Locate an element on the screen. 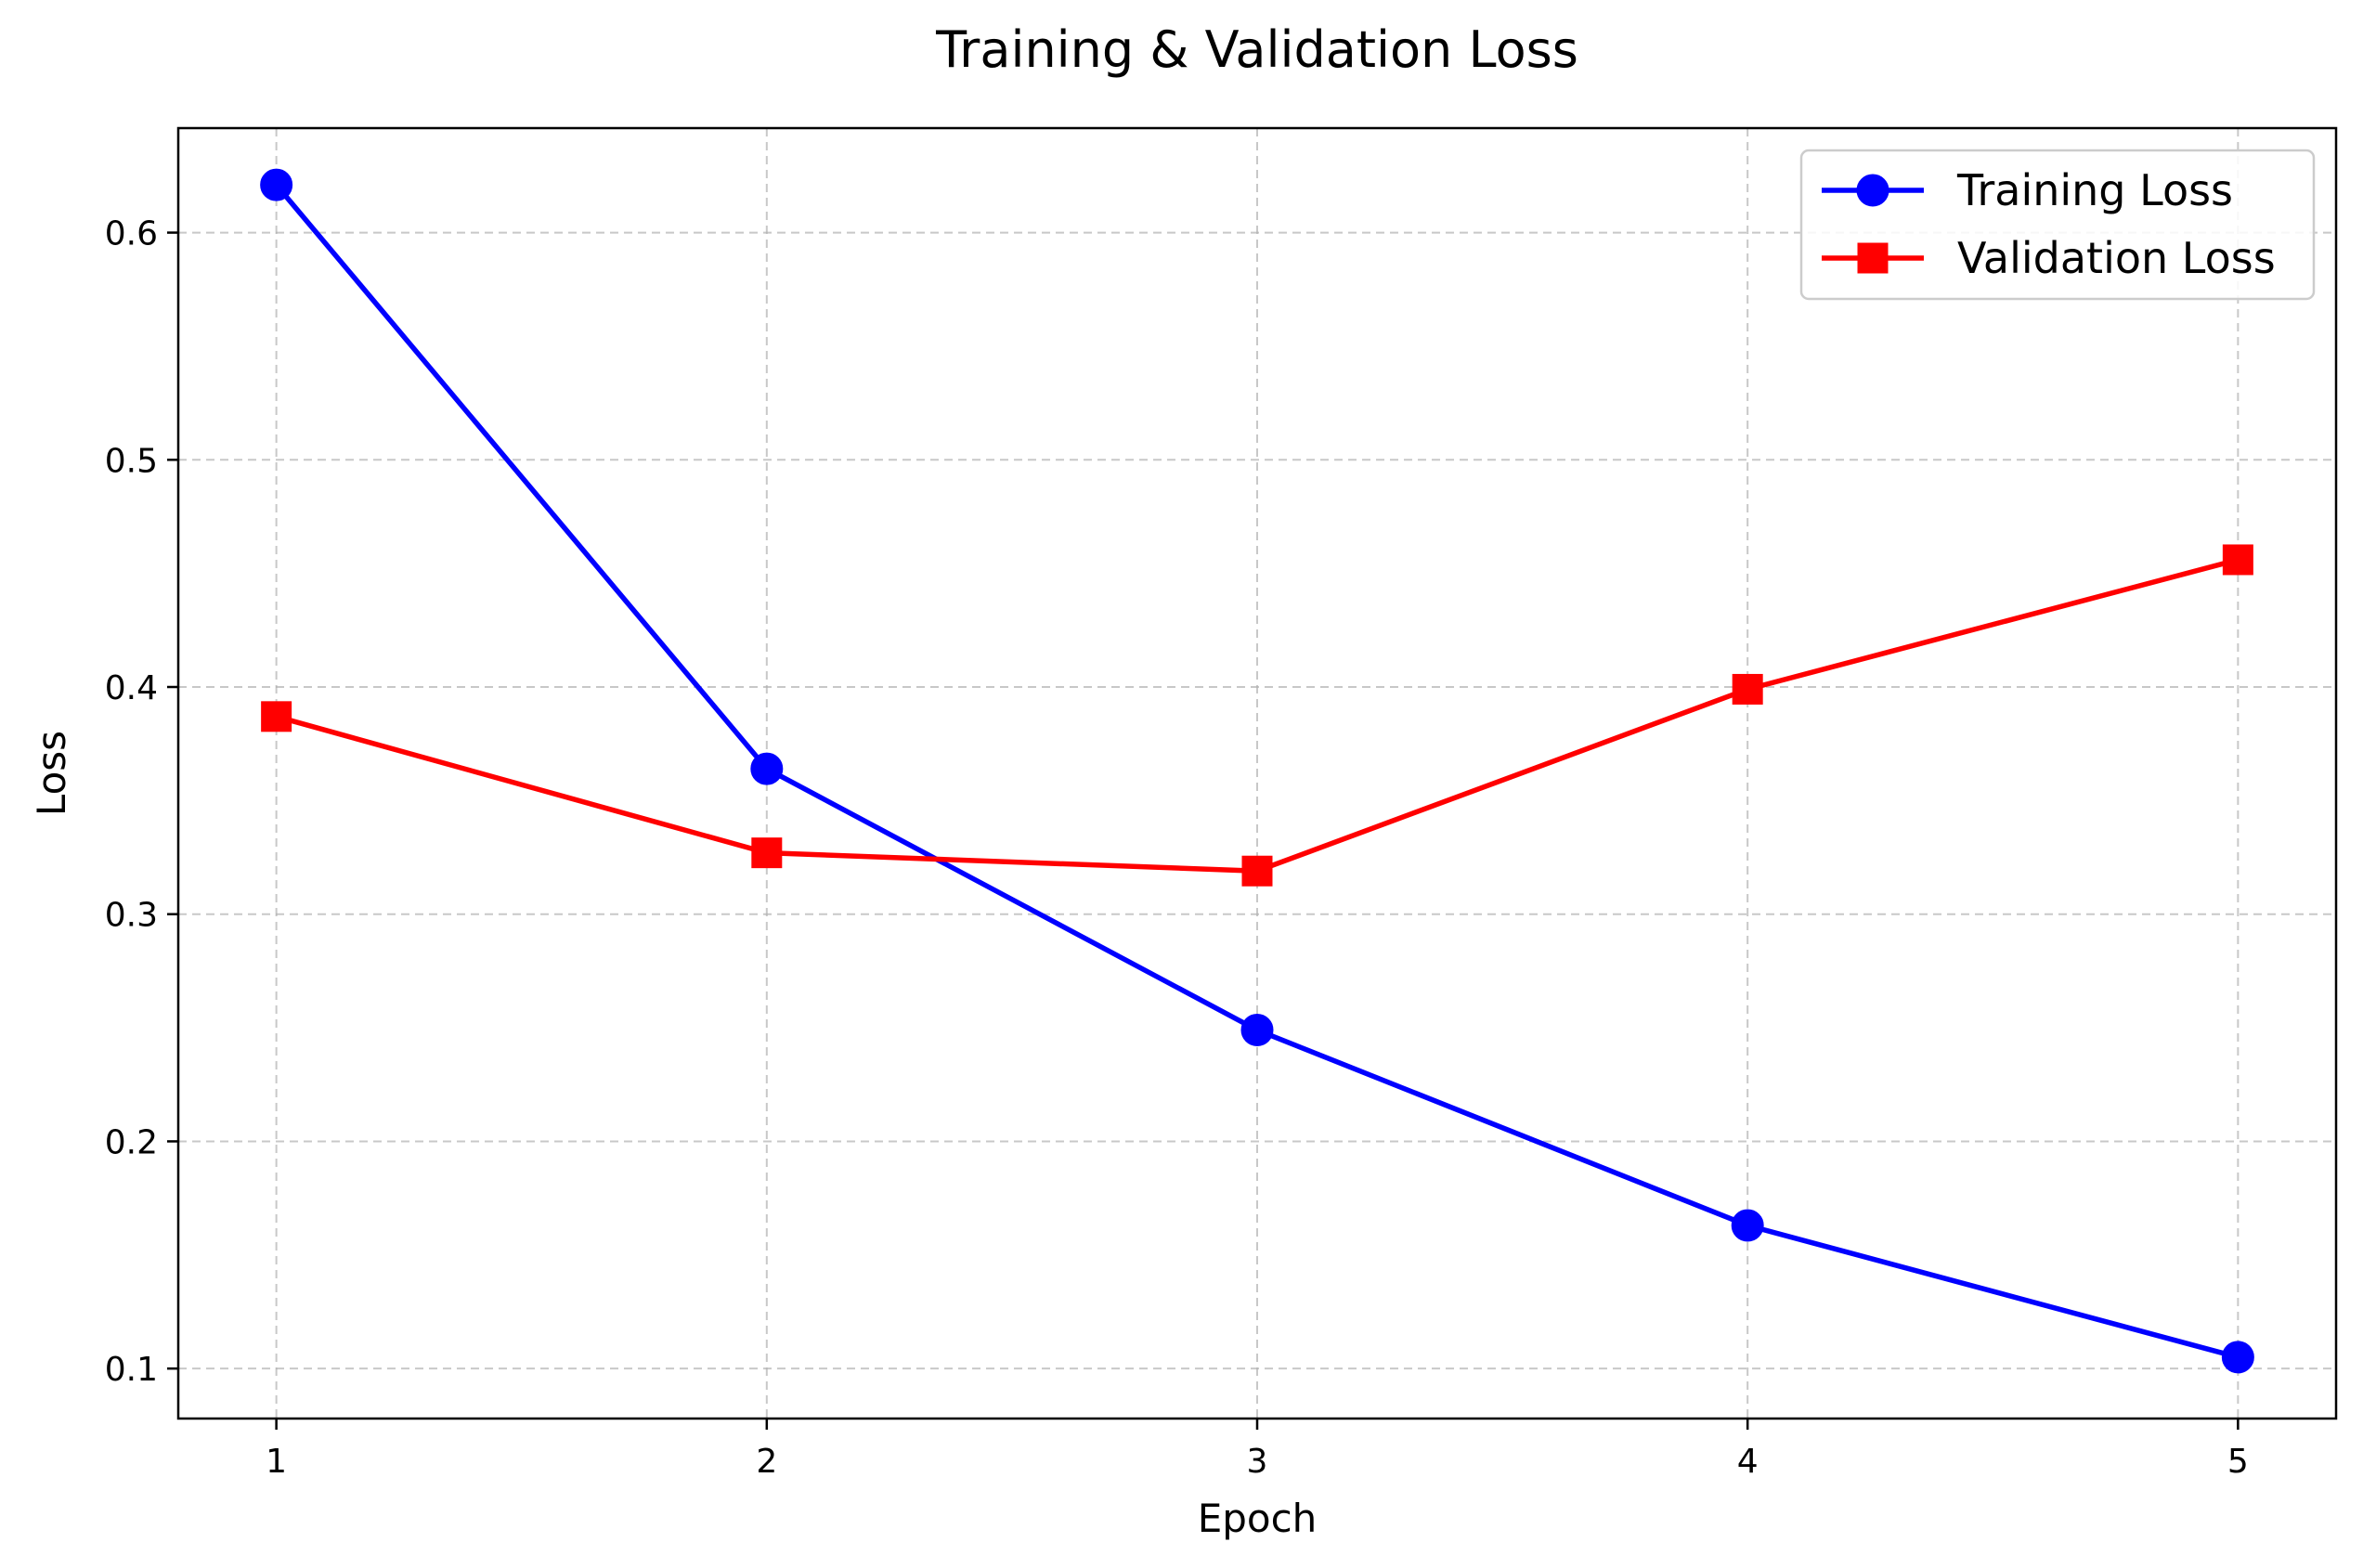  legend-box is located at coordinates (2057, 225).